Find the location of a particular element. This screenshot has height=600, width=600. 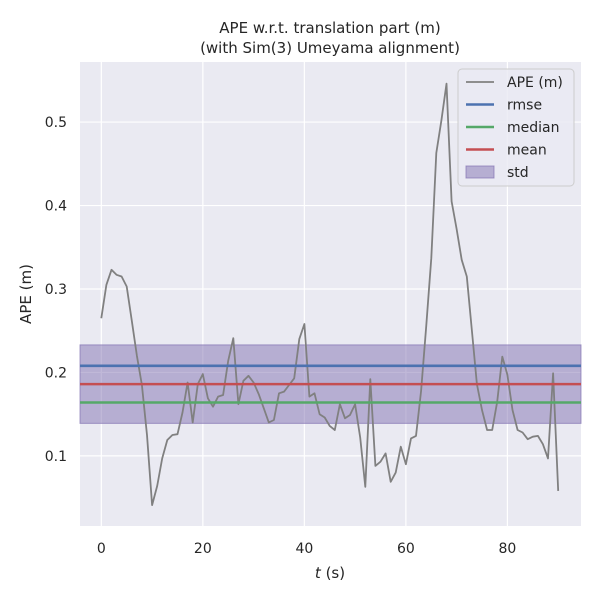

legend: APE (m) rmse median mean std is located at coordinates (516, 127).